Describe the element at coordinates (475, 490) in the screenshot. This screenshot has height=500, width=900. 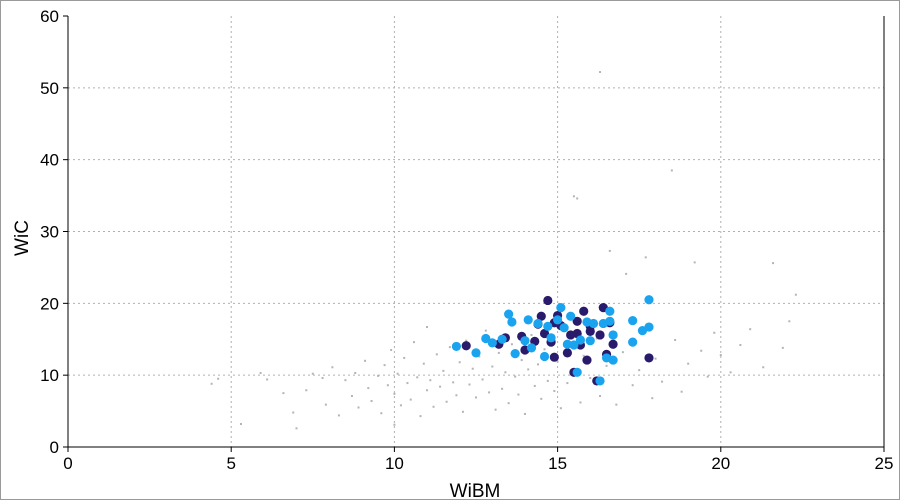
I see `x-axis-label: WiBM` at that location.